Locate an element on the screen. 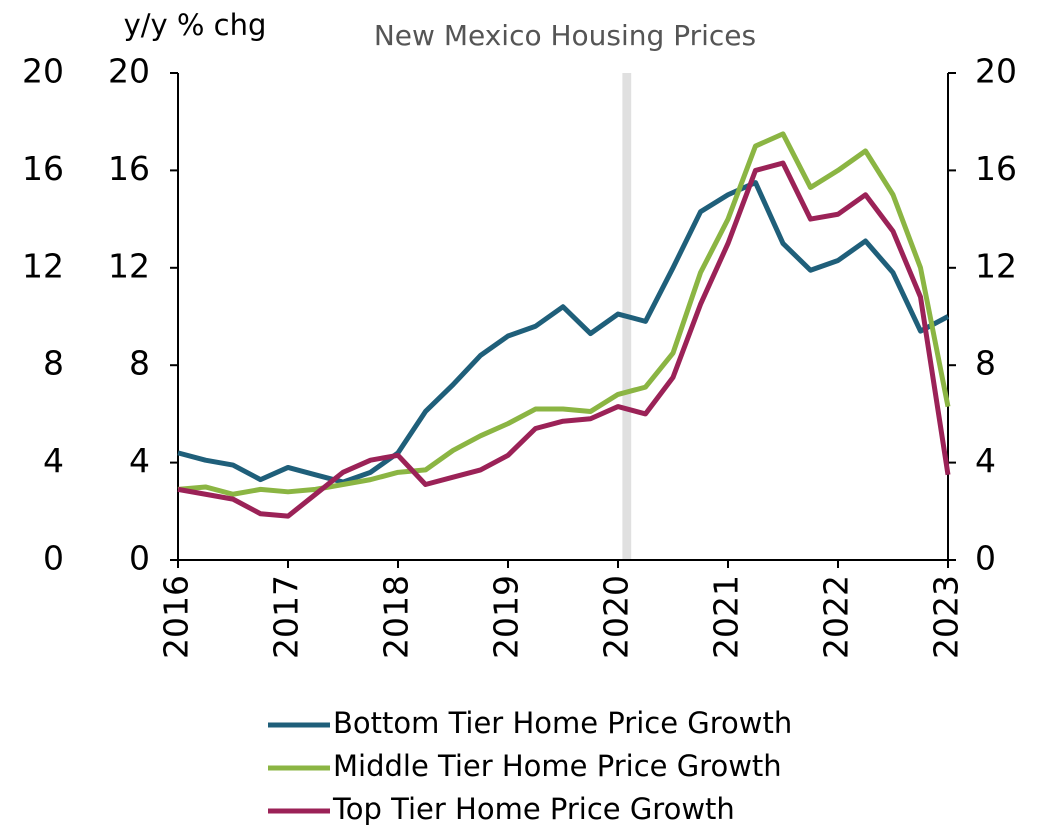  y-tick-label: 8 is located at coordinates (139, 363).